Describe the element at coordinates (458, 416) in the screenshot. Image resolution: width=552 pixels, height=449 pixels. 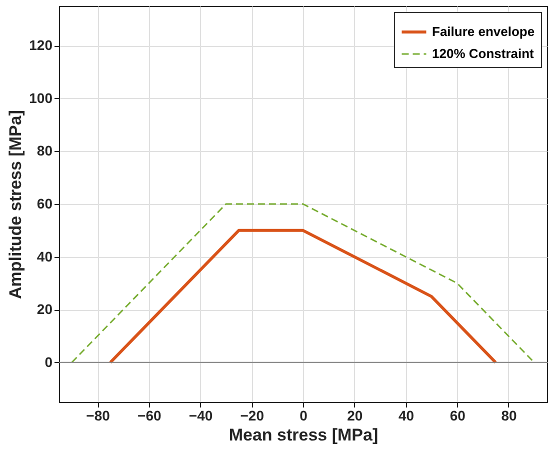
I see `x-tick-label: 60` at that location.